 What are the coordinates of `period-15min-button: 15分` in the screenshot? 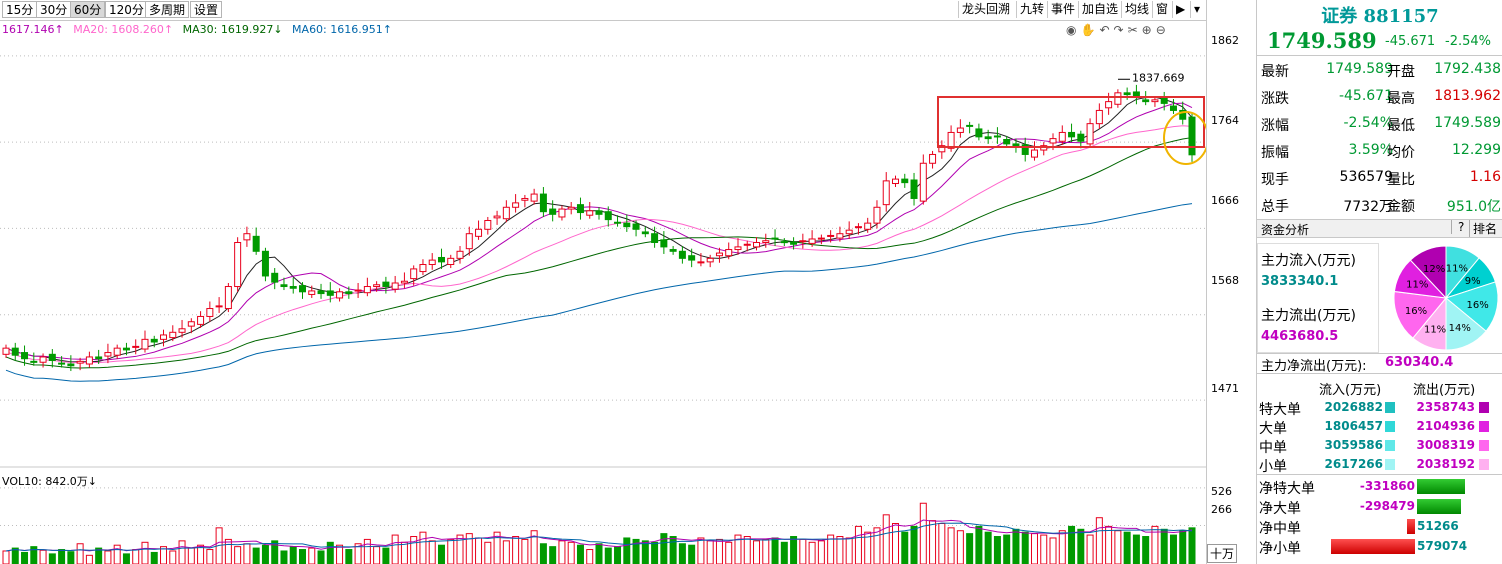 It's located at (20, 9).